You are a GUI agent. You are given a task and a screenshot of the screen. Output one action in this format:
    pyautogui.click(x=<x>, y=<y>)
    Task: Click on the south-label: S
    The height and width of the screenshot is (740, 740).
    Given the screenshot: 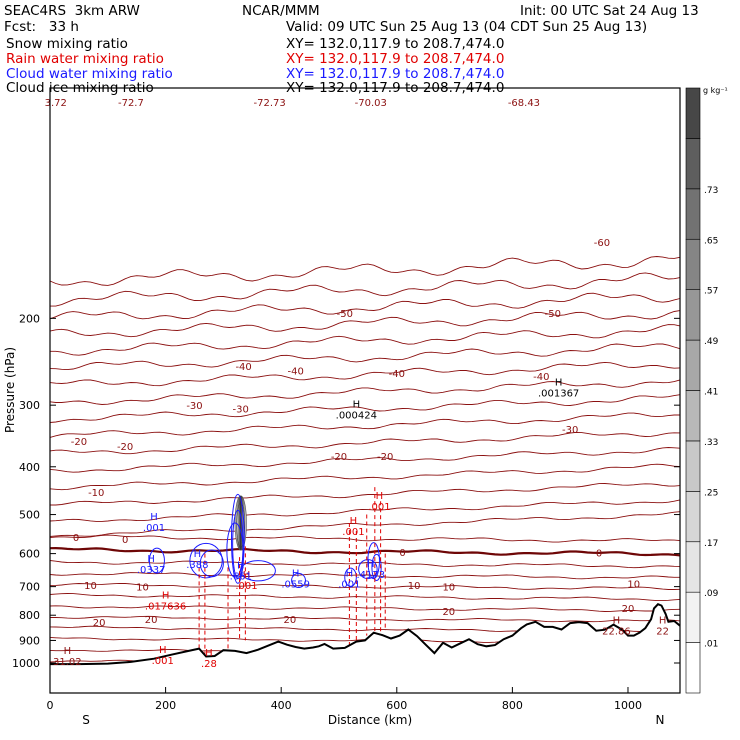 What is the action you would take?
    pyautogui.click(x=86, y=720)
    